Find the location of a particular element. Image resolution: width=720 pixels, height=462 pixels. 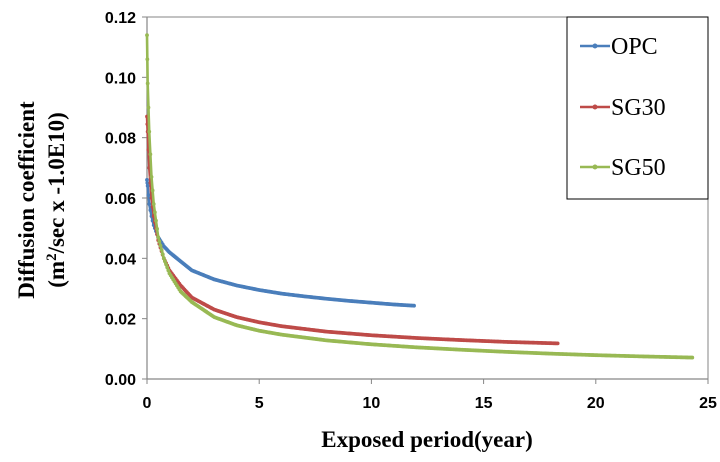

y-tick-label: 0.06 is located at coordinates (120, 199).